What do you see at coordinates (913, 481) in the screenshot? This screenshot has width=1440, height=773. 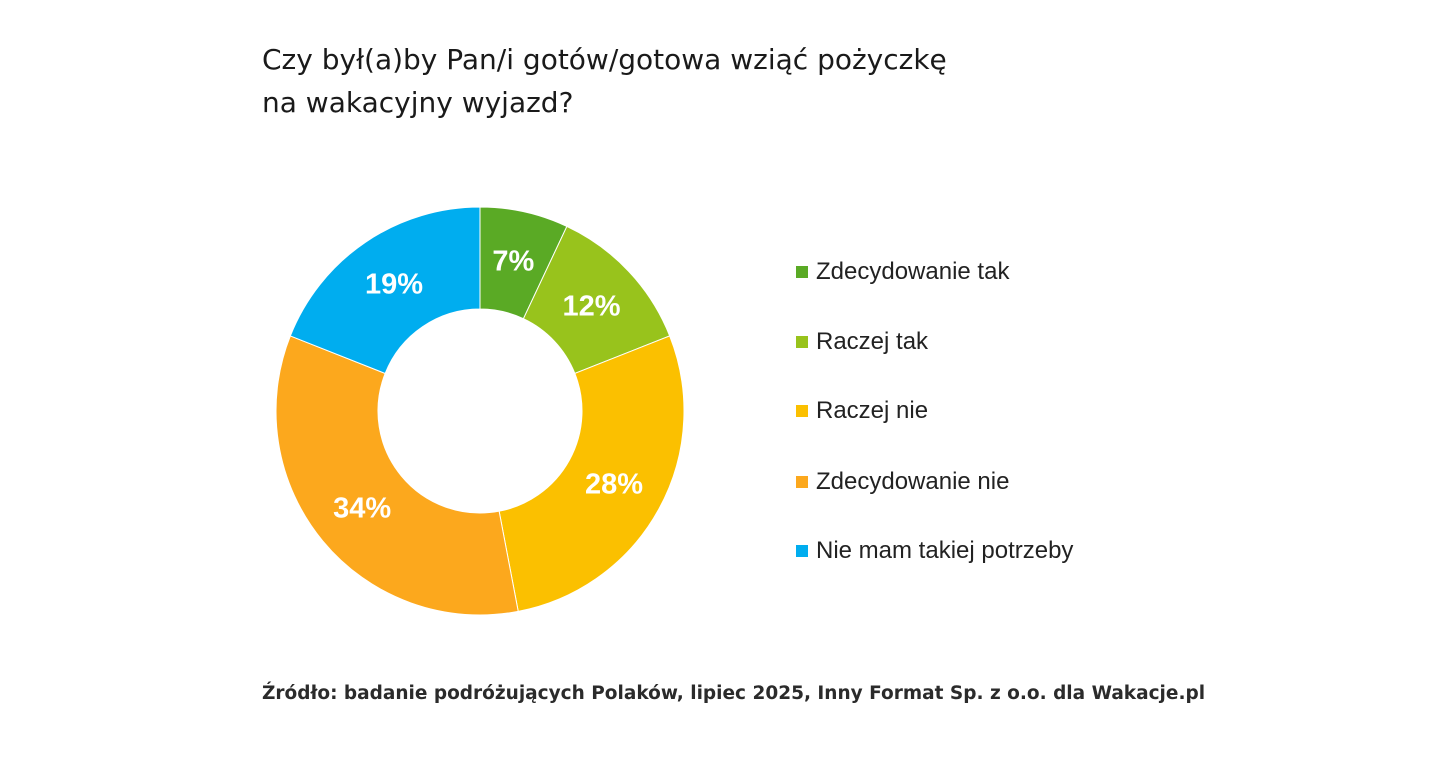 I see `legend-label-zdecydowanie-nie: Zdecydowanie nie` at bounding box center [913, 481].